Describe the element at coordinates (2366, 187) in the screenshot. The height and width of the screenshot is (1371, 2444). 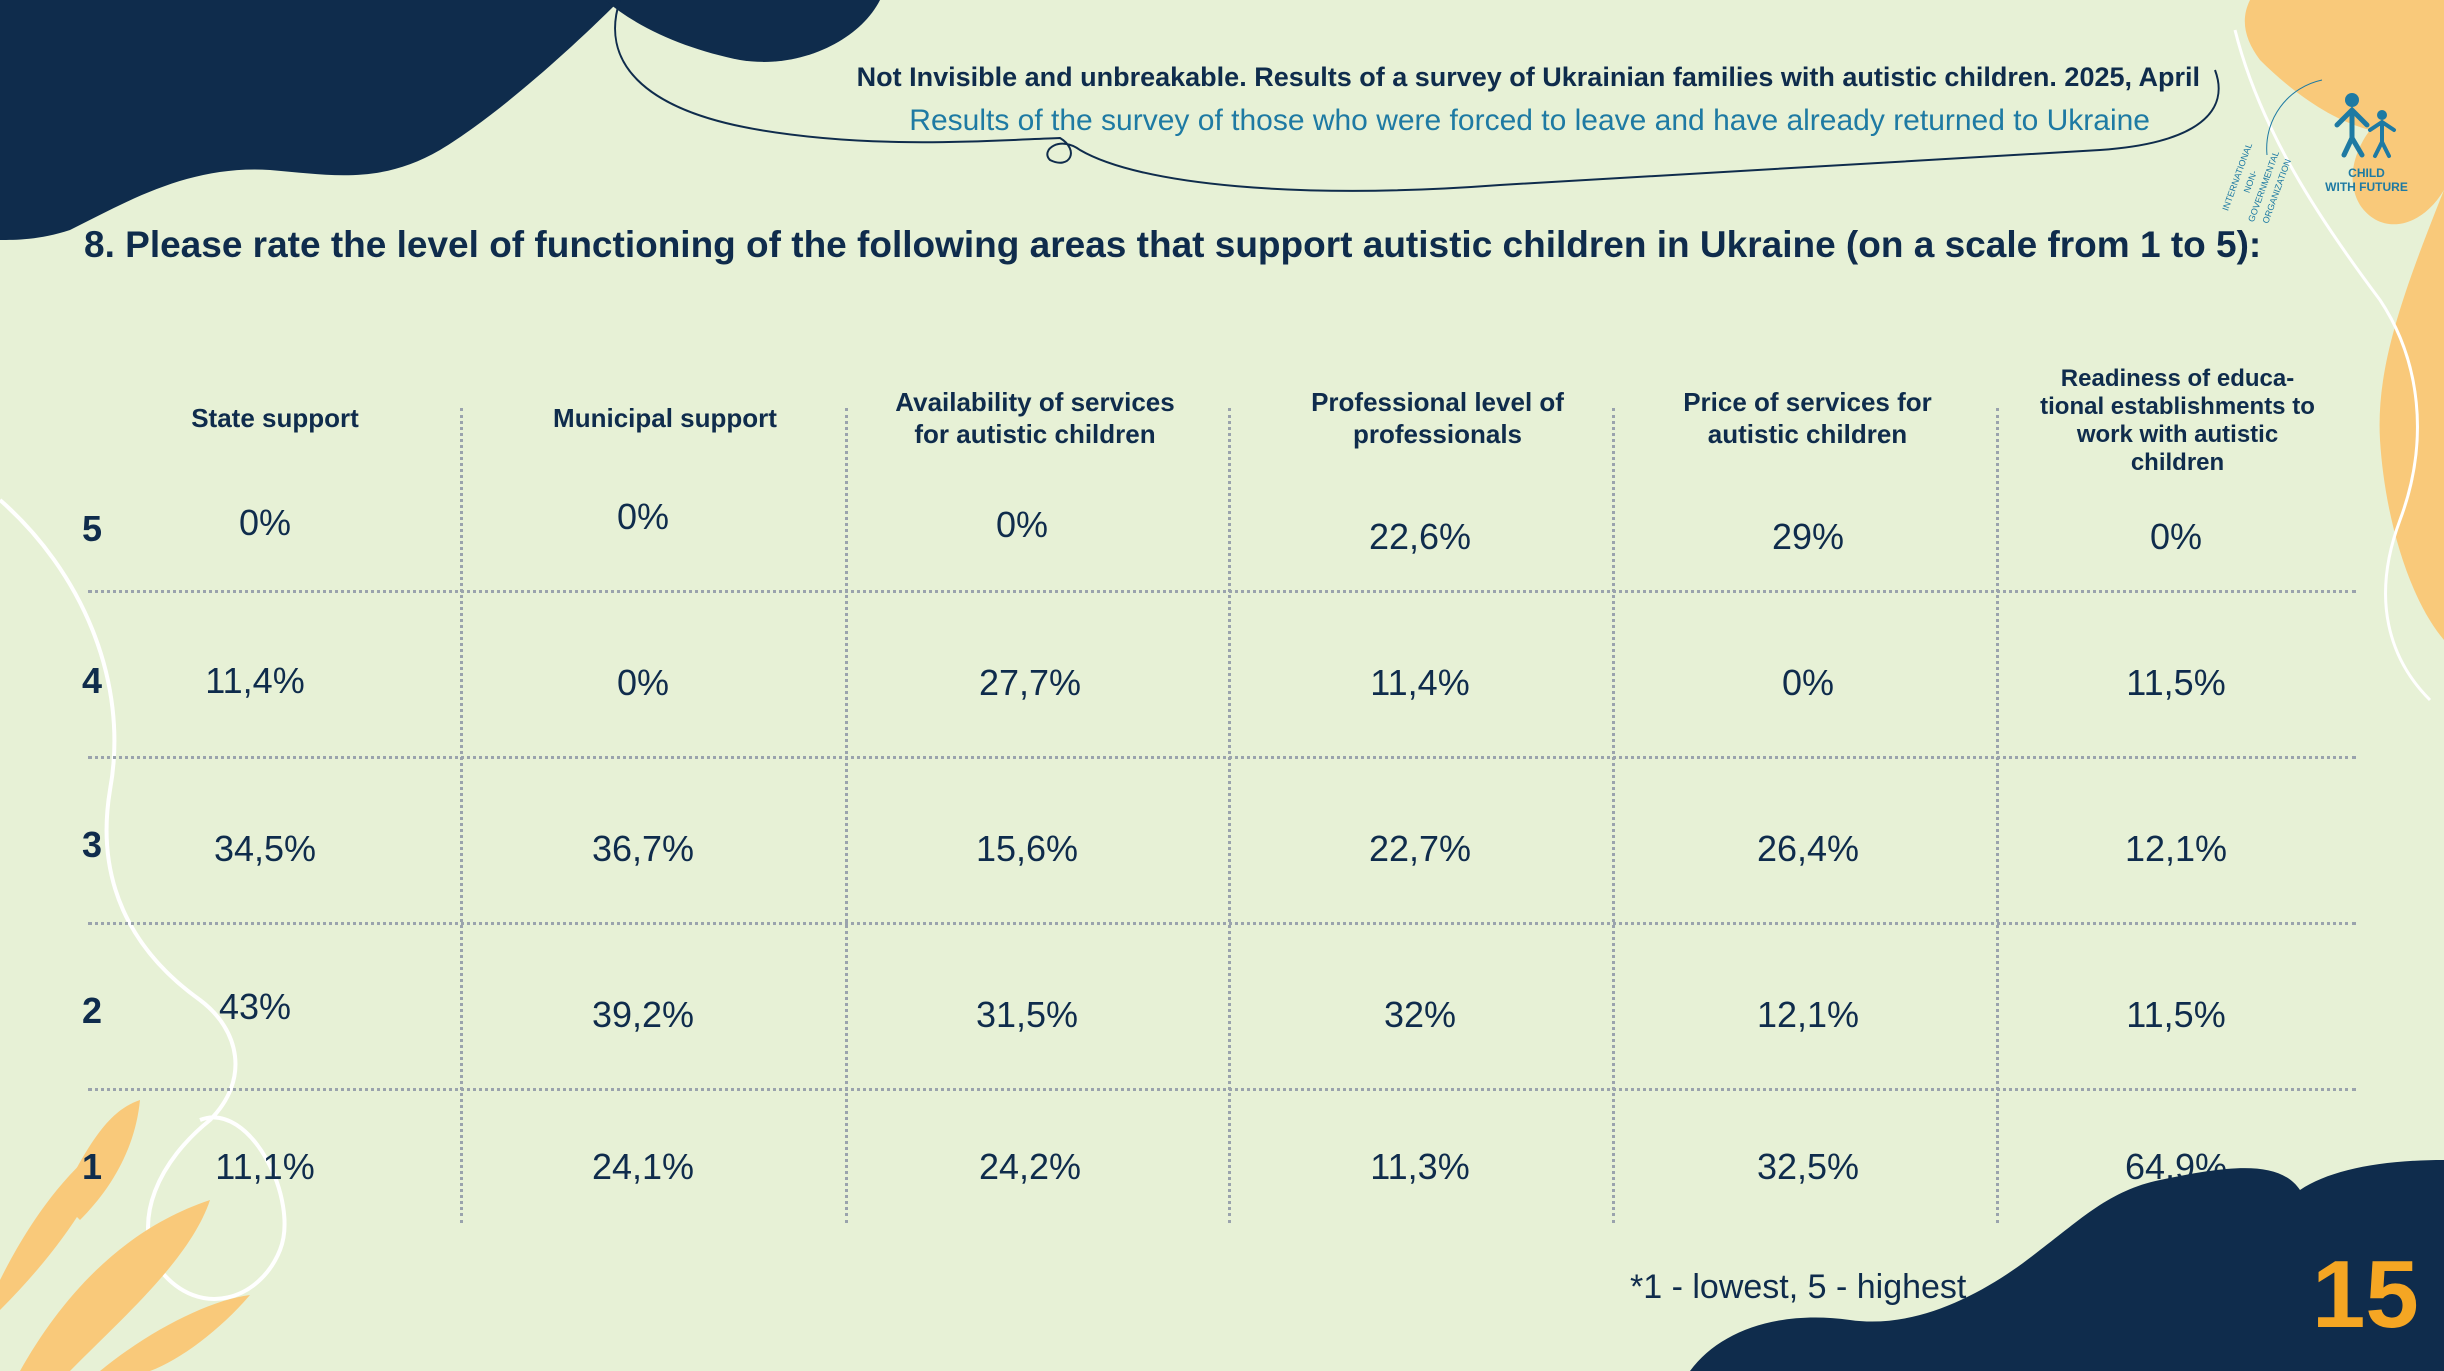
I see `logo-line2: WITH FUTURE` at that location.